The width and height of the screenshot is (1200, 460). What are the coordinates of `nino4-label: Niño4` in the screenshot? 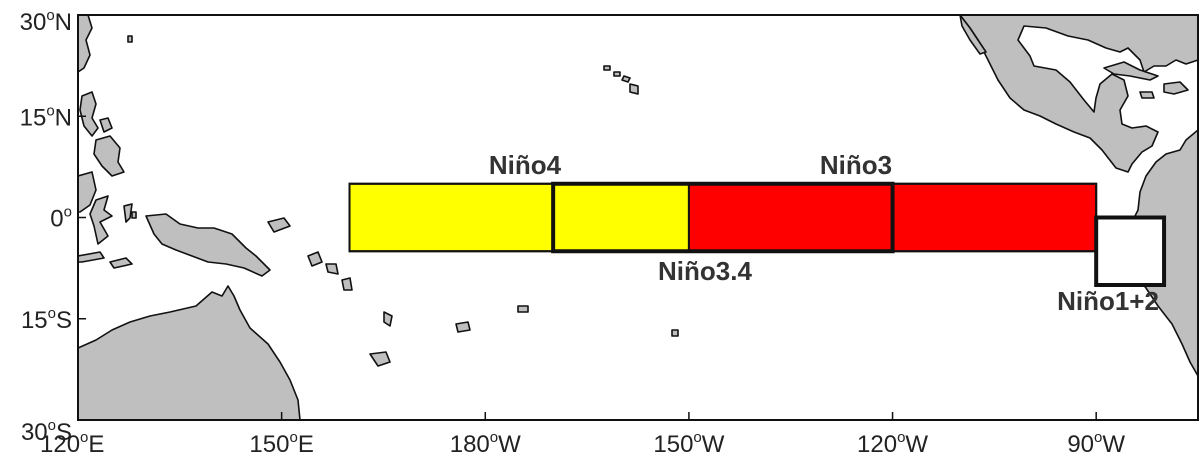 It's located at (525, 165).